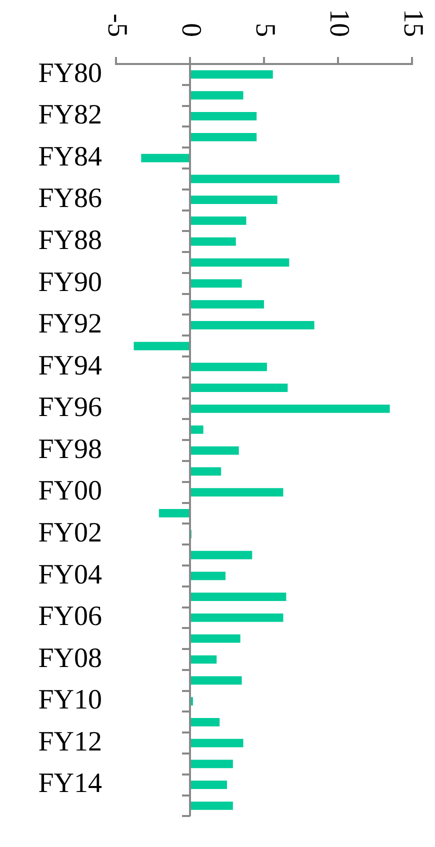  Describe the element at coordinates (70, 532) in the screenshot. I see `y-tick-label: FY02` at that location.